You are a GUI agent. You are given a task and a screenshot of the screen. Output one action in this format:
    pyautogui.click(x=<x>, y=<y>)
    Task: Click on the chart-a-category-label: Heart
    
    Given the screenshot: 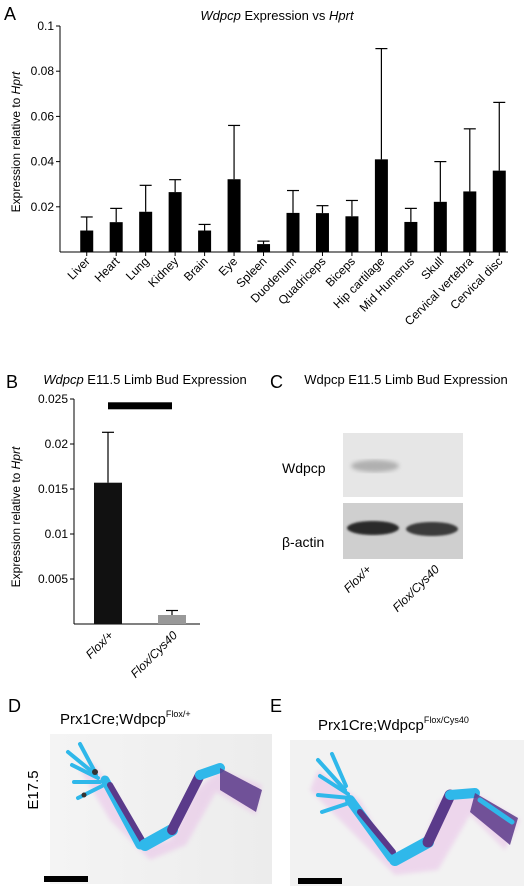 What is the action you would take?
    pyautogui.click(x=107, y=269)
    